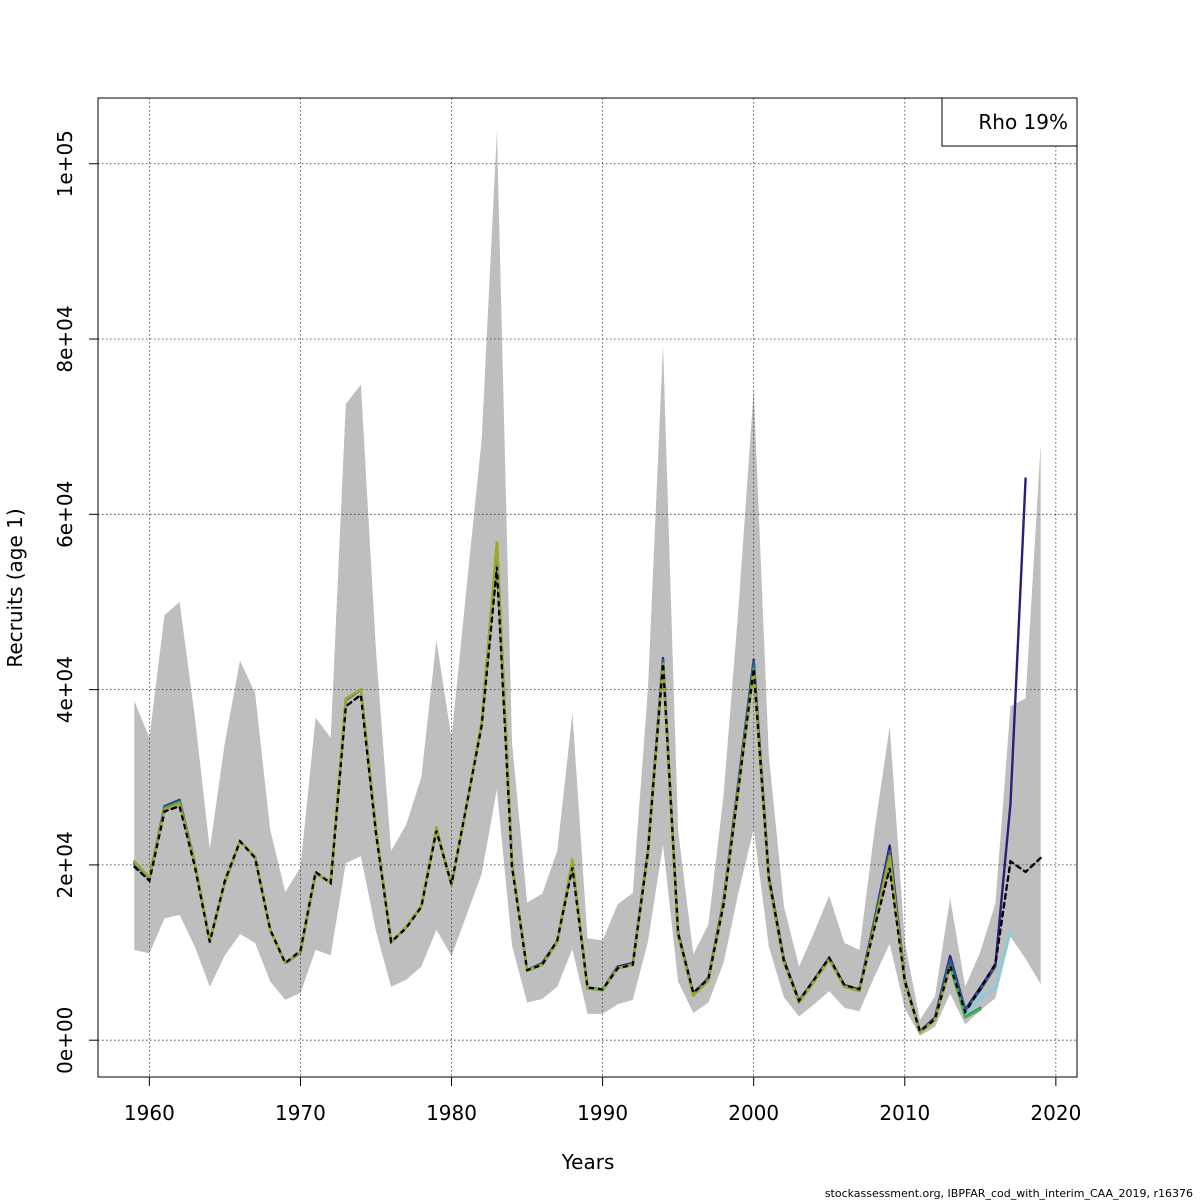 This screenshot has width=1200, height=1200. I want to click on x-axis: 1960 1970 1980 1990 2000 2010 2020, so click(602, 1101).